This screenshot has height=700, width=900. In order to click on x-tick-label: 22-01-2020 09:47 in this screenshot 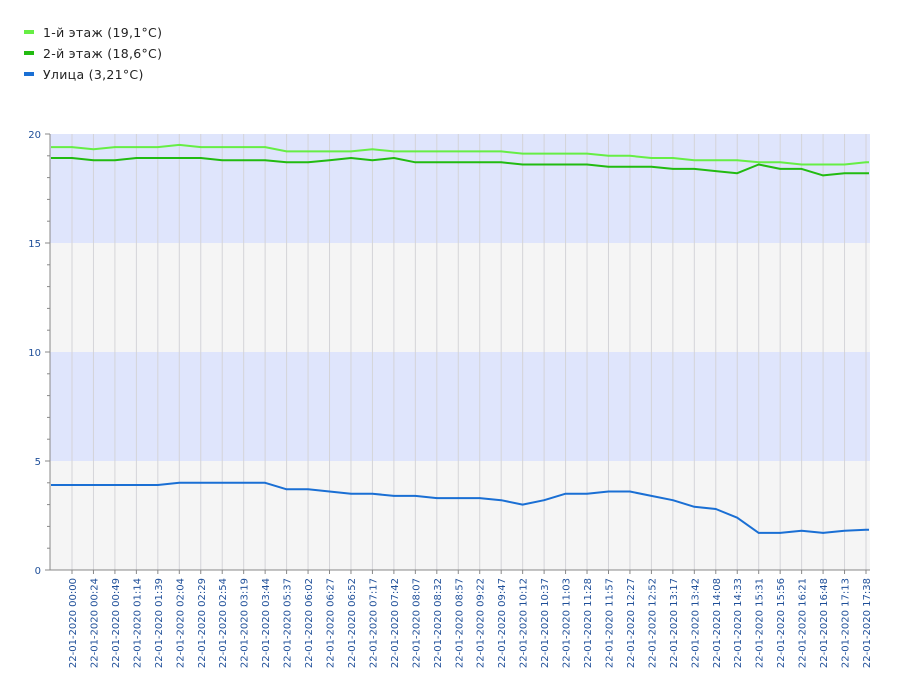, I will do `click(502, 623)`.